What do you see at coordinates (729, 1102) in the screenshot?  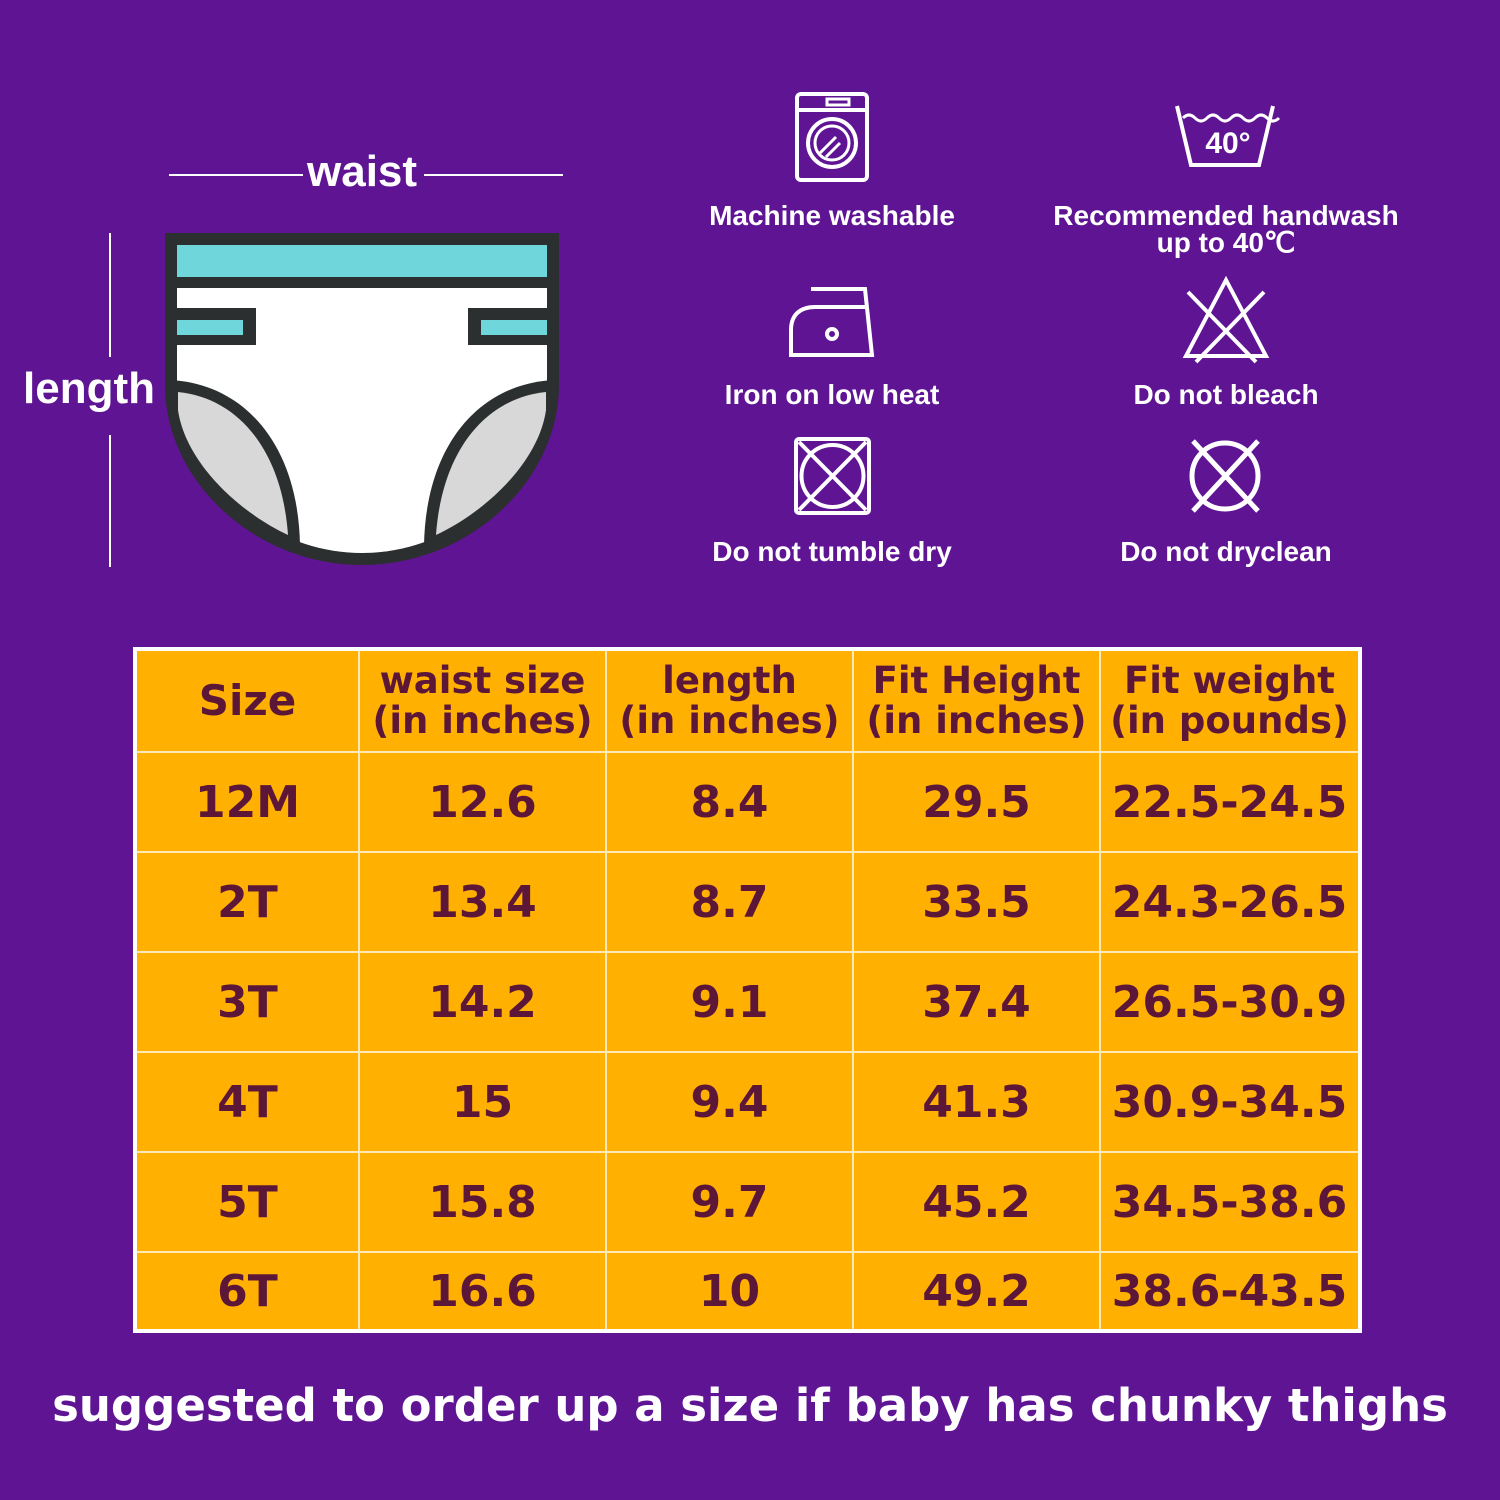 I see `table-cell: 9.4` at bounding box center [729, 1102].